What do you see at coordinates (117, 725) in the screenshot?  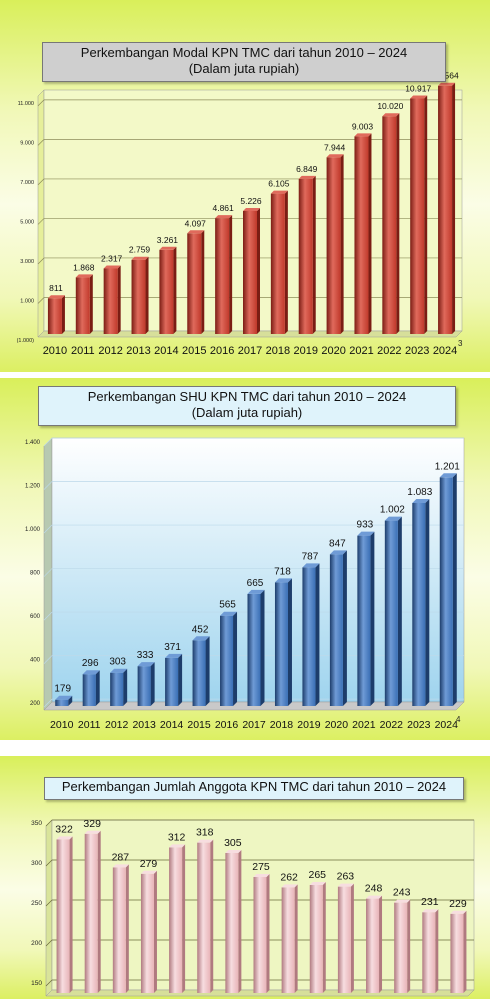 I see `x-tick-label: 2012` at bounding box center [117, 725].